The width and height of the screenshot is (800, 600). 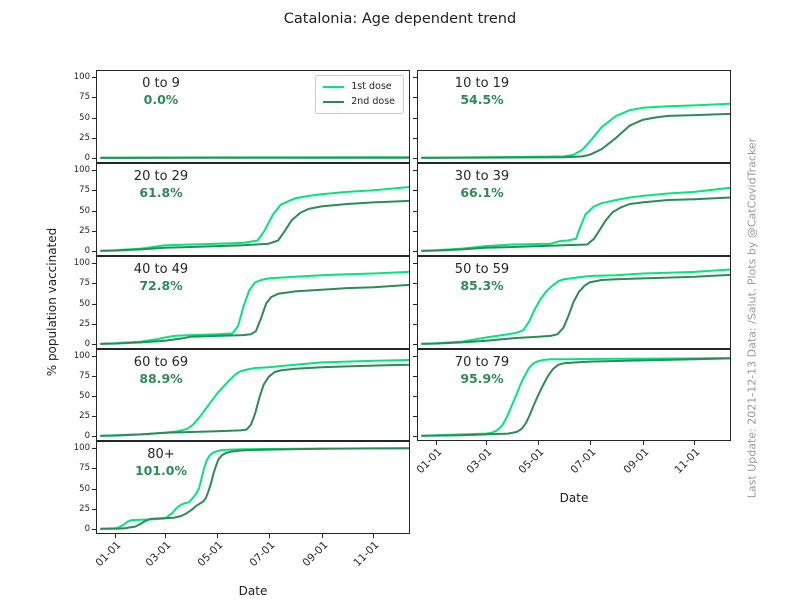 I want to click on coverage-pct-label: 95.9%, so click(x=482, y=378).